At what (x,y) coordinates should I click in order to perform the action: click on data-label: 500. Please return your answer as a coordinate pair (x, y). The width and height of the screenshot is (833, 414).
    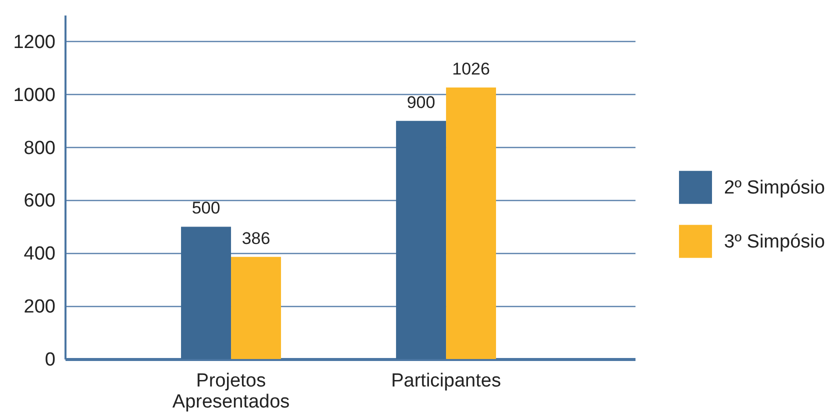
    Looking at the image, I should click on (206, 208).